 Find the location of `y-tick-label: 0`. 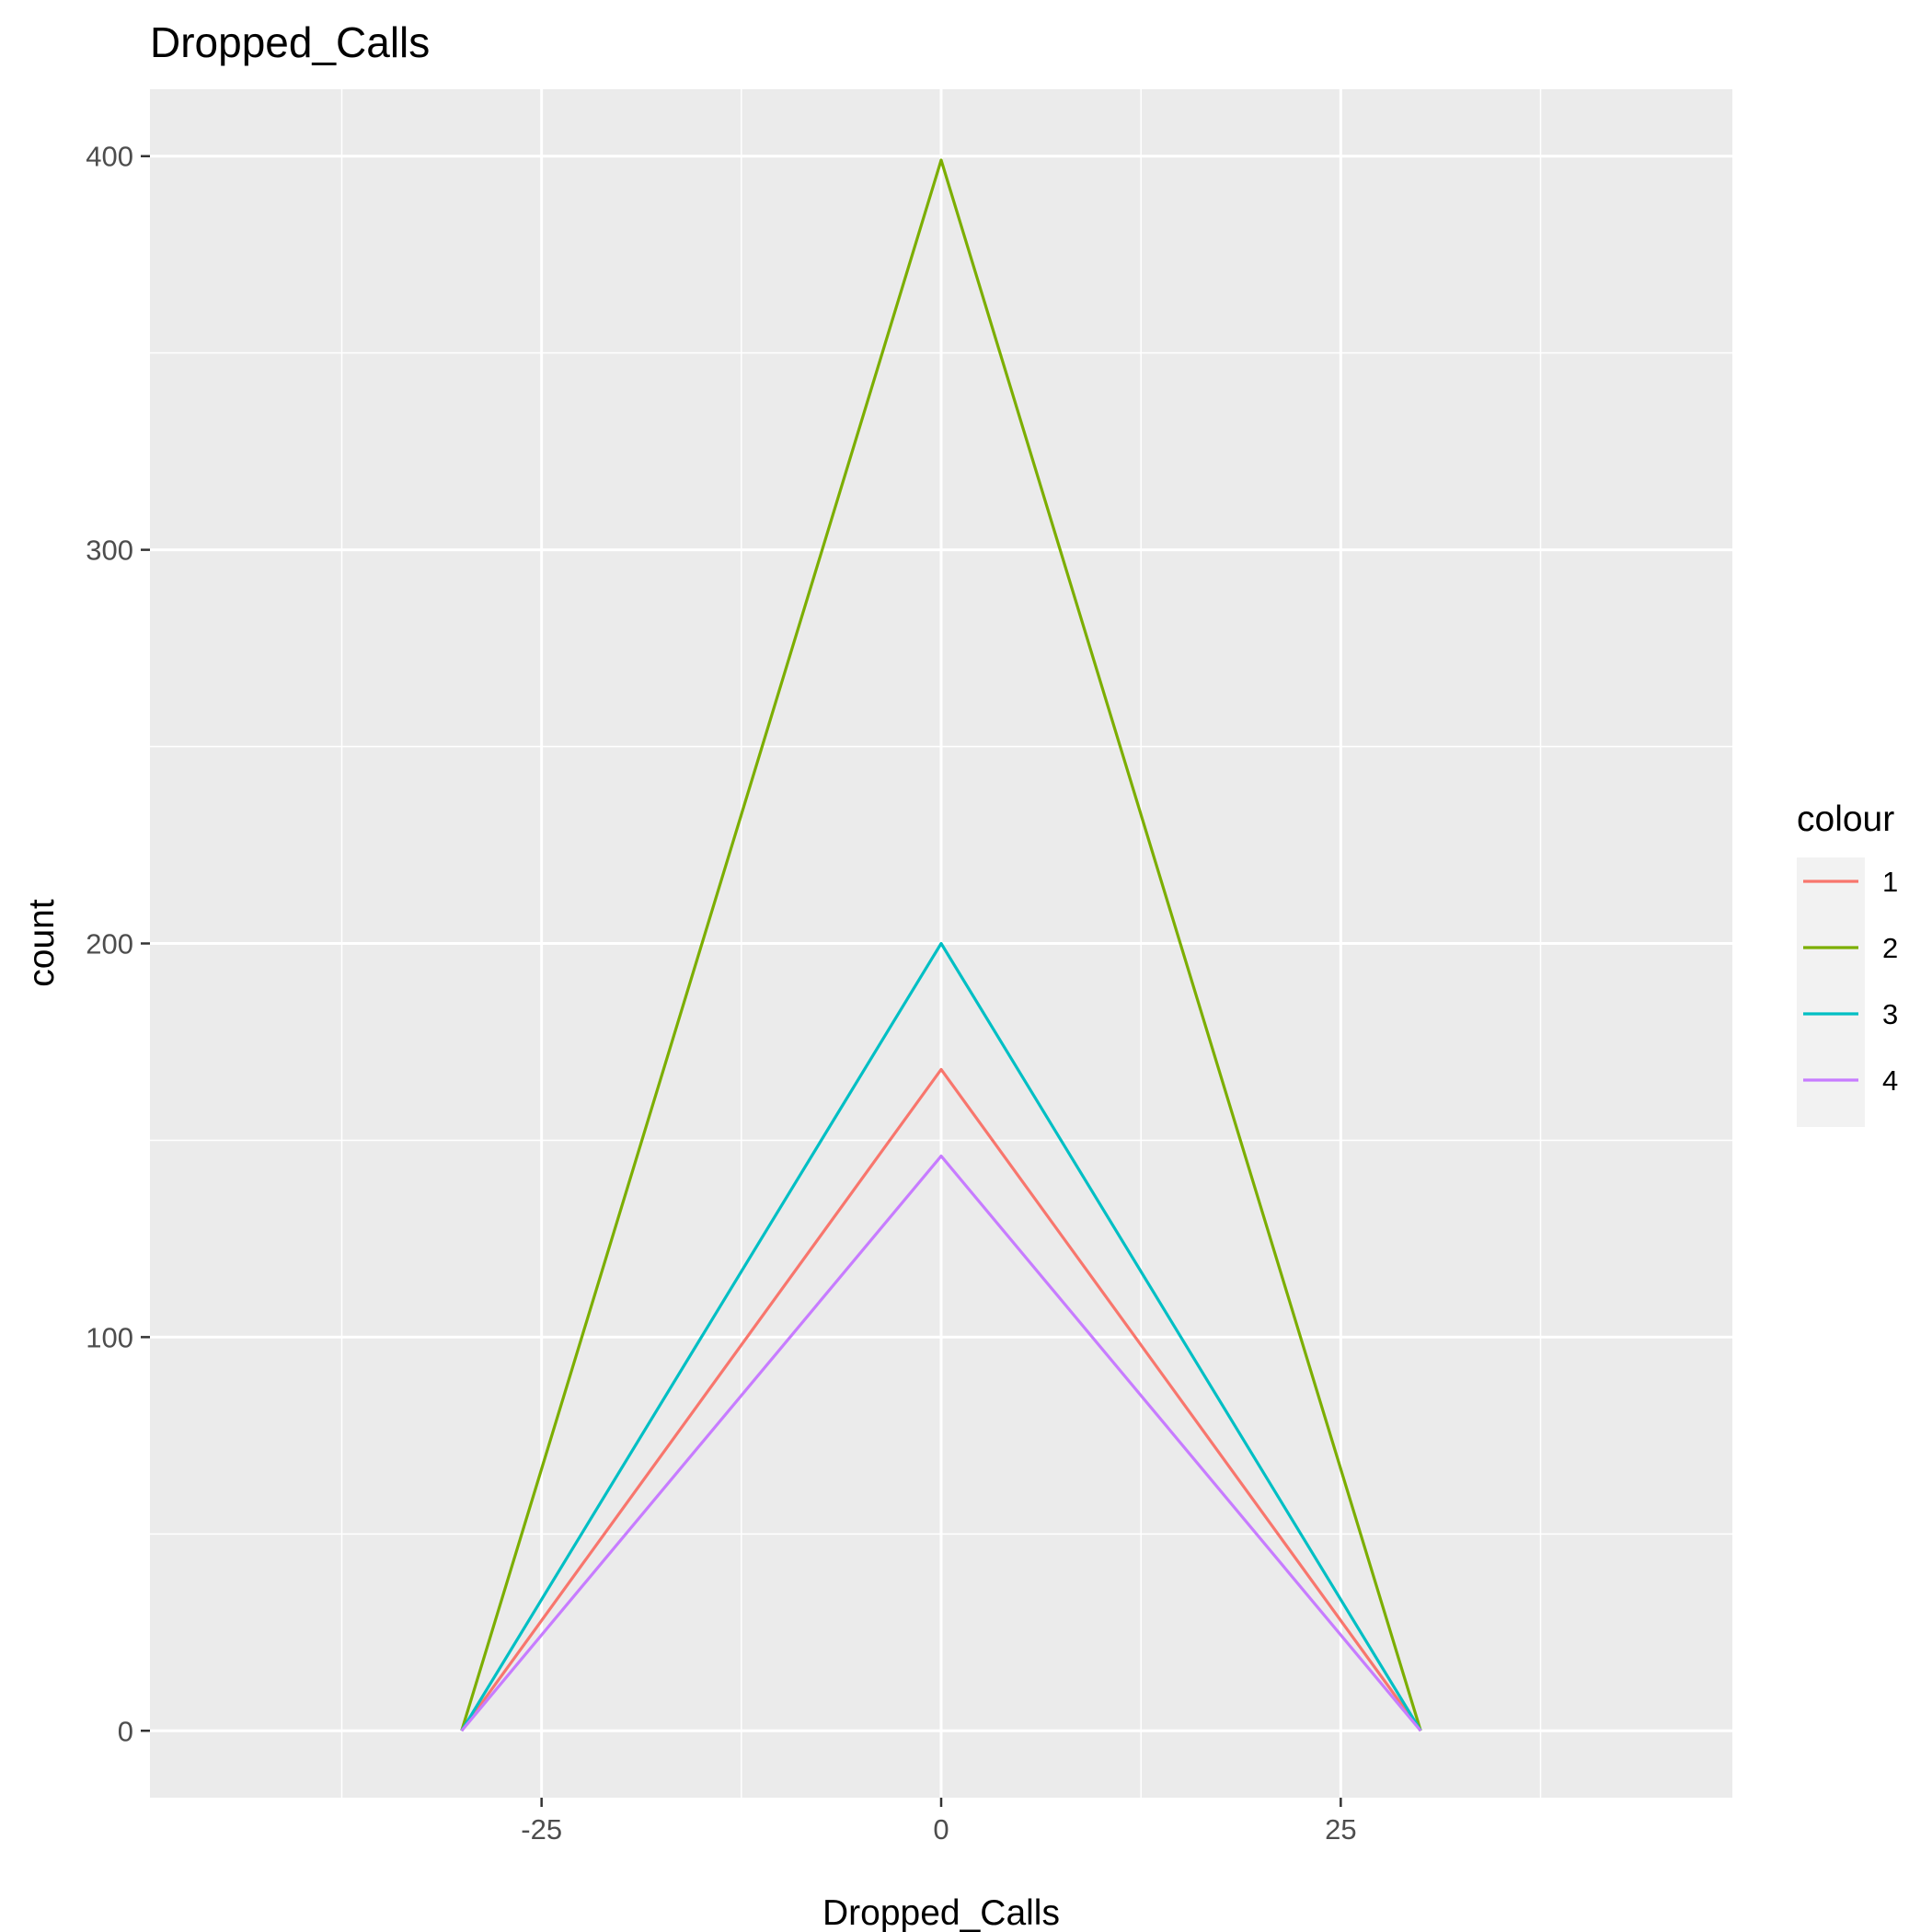

y-tick-label: 0 is located at coordinates (126, 1731).